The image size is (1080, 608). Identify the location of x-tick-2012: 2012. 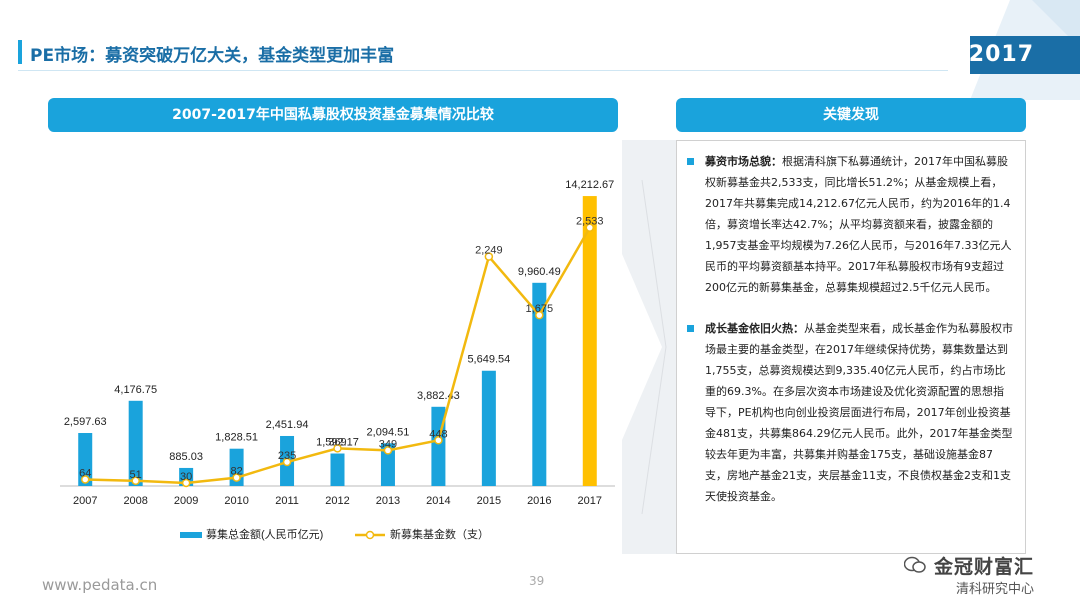
(337, 501).